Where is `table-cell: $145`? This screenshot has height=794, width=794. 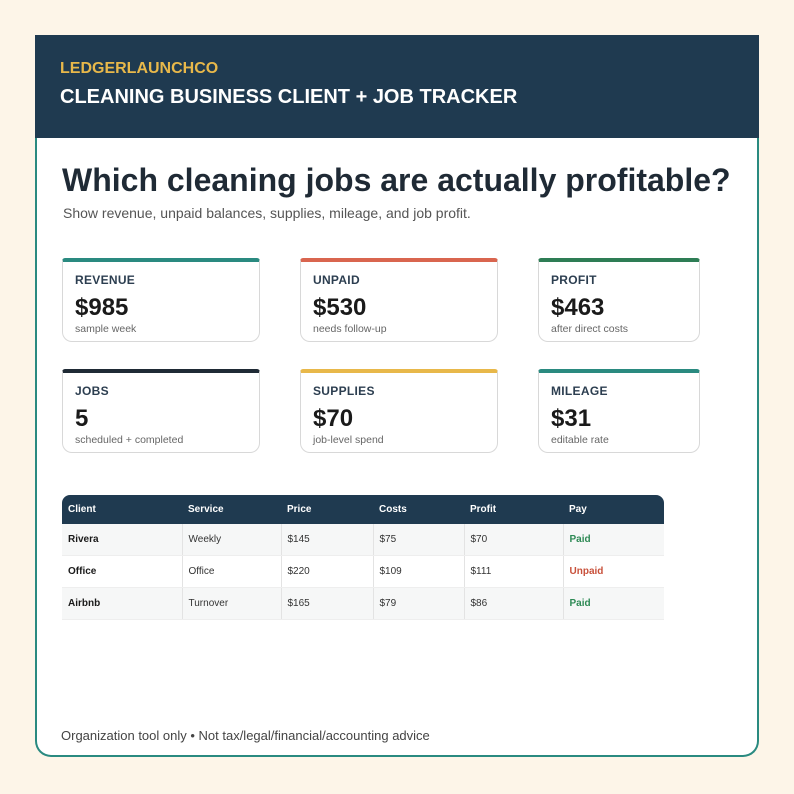
table-cell: $145 is located at coordinates (326, 540).